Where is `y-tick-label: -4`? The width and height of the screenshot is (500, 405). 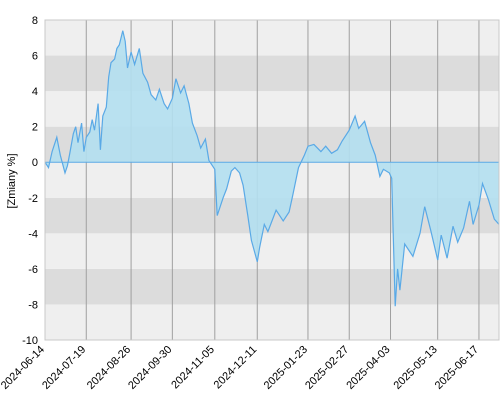 y-tick-label: -4 is located at coordinates (33, 234).